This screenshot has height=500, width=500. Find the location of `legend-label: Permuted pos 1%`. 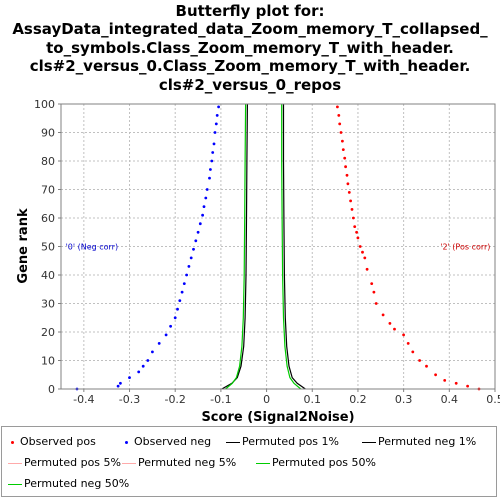

legend-label: Permuted pos 1% is located at coordinates (290, 441).